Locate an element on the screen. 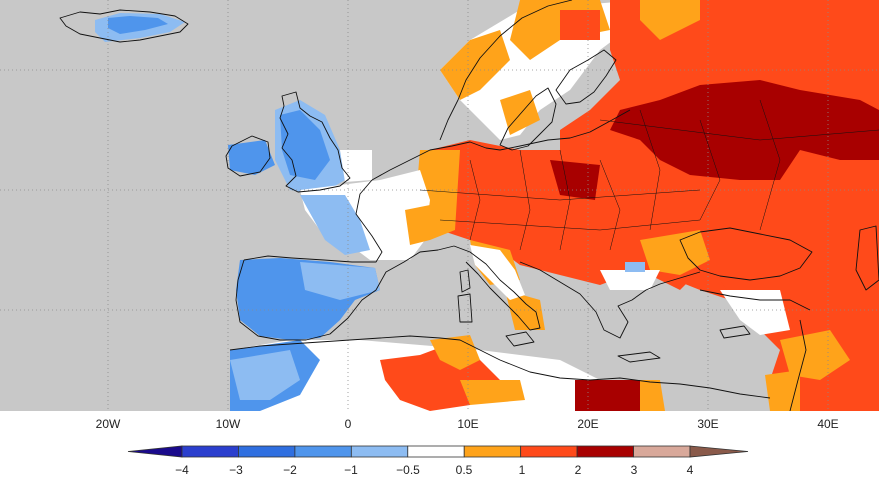  colorbar-legend: −4 −3 −2 −1 −0.5 0.5 1 2 3 4 is located at coordinates (439, 465).